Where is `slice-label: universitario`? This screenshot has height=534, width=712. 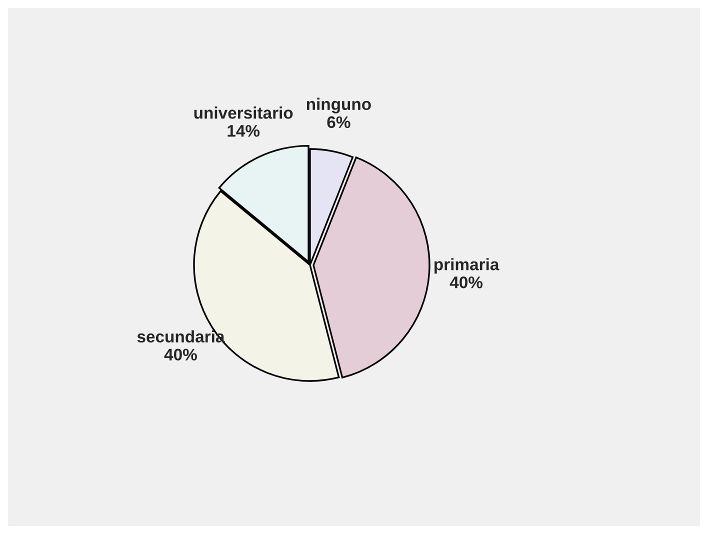
slice-label: universitario is located at coordinates (243, 112).